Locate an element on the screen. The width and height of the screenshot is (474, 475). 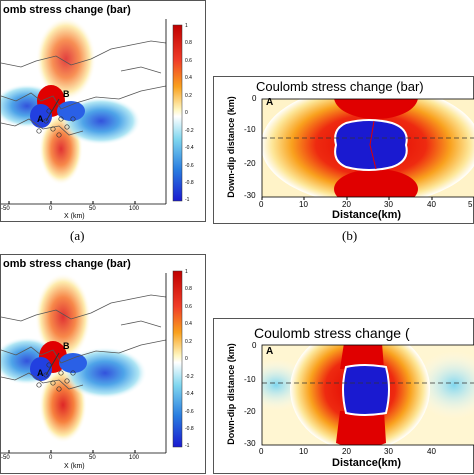
panel-b-xtick: 5 is located at coordinates (470, 204).